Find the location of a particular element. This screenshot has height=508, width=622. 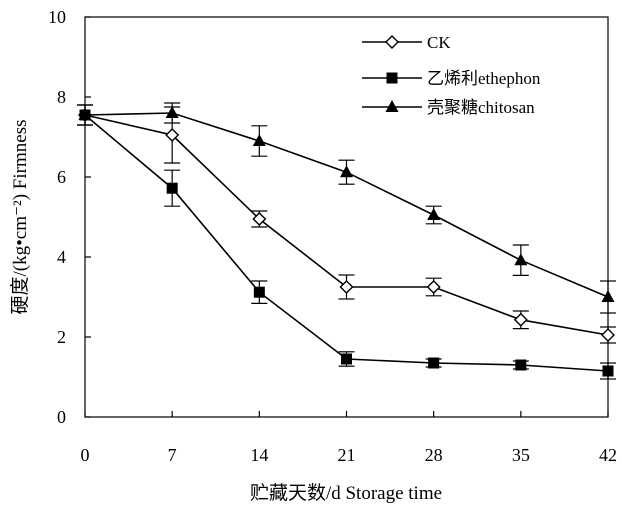

legend-label: CK is located at coordinates (439, 42).